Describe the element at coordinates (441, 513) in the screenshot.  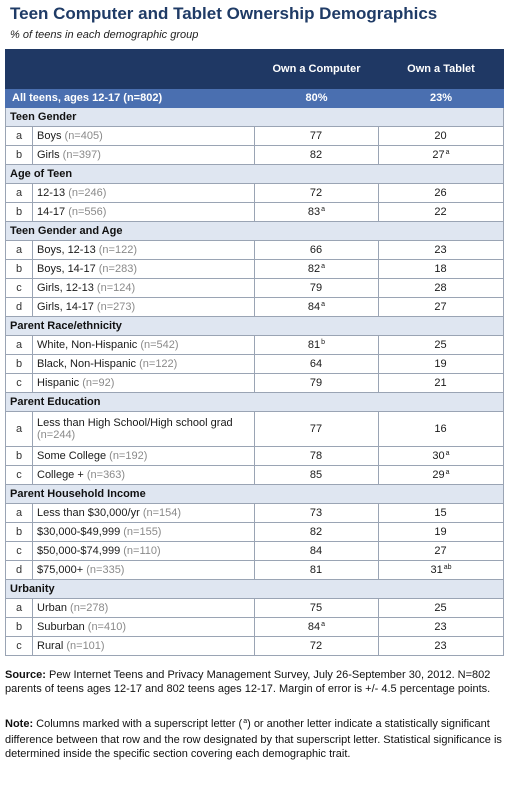
I see `tablet-value: 15` at that location.